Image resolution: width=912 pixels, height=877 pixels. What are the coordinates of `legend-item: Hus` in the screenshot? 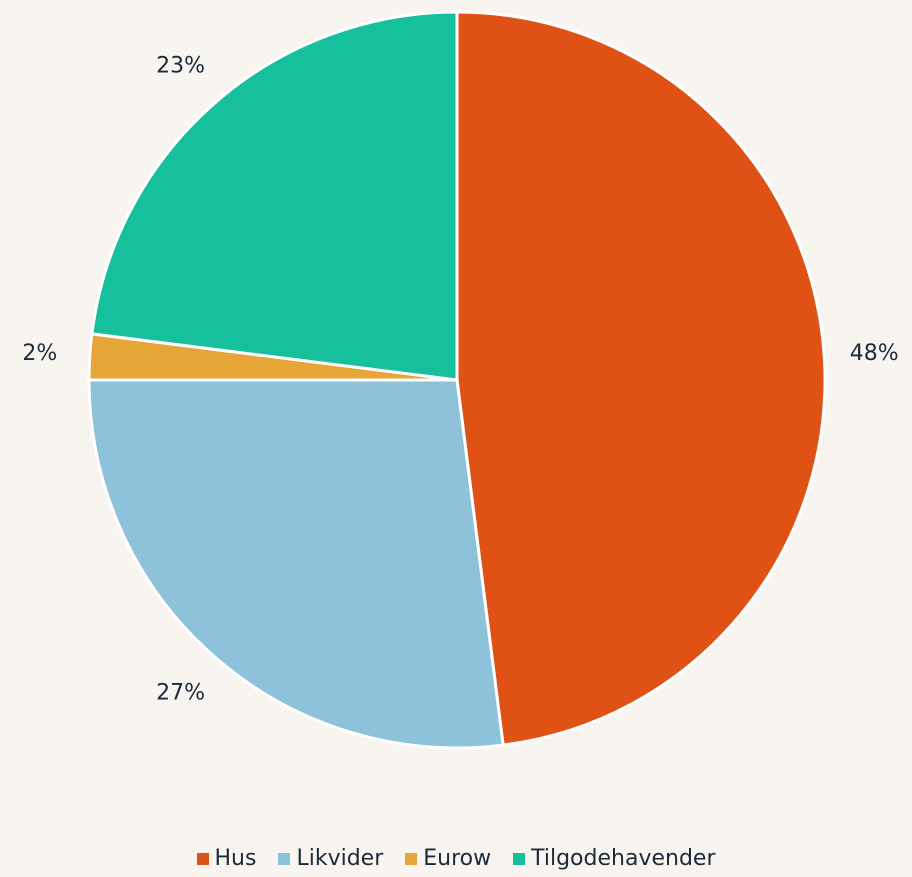 It's located at (226, 858).